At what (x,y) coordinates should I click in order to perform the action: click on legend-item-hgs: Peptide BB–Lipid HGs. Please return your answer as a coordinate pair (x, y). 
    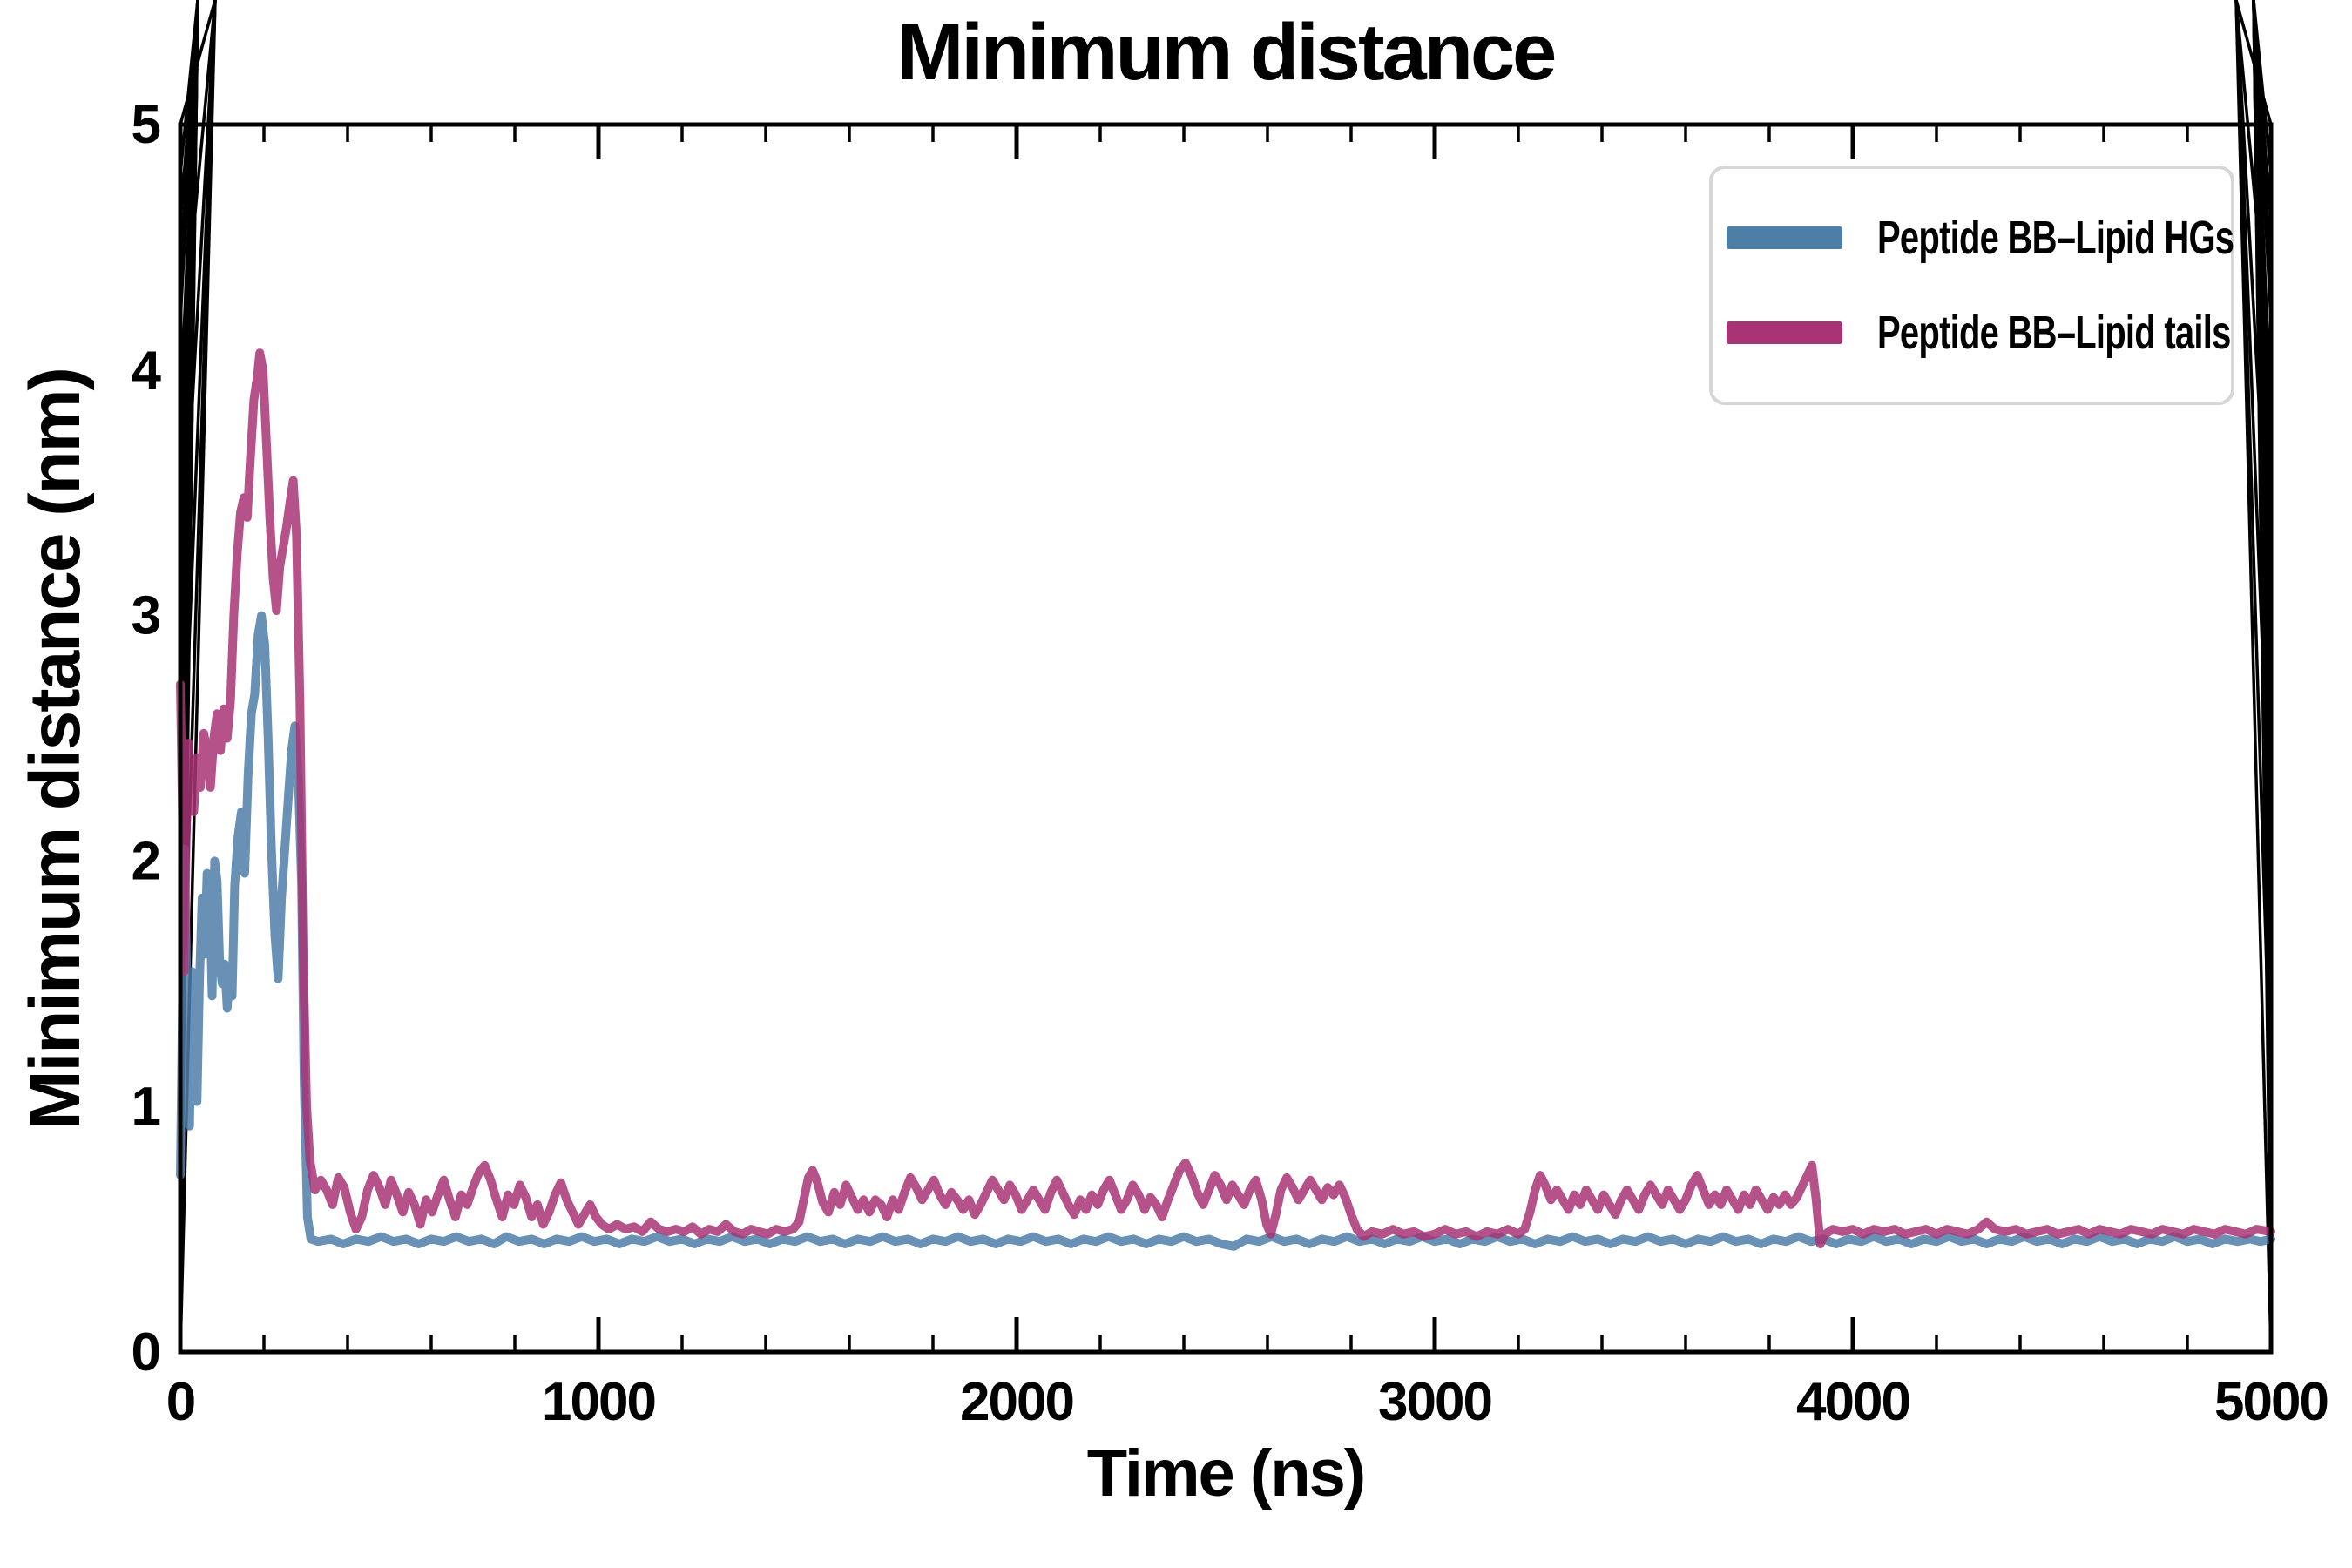
    Looking at the image, I should click on (1981, 238).